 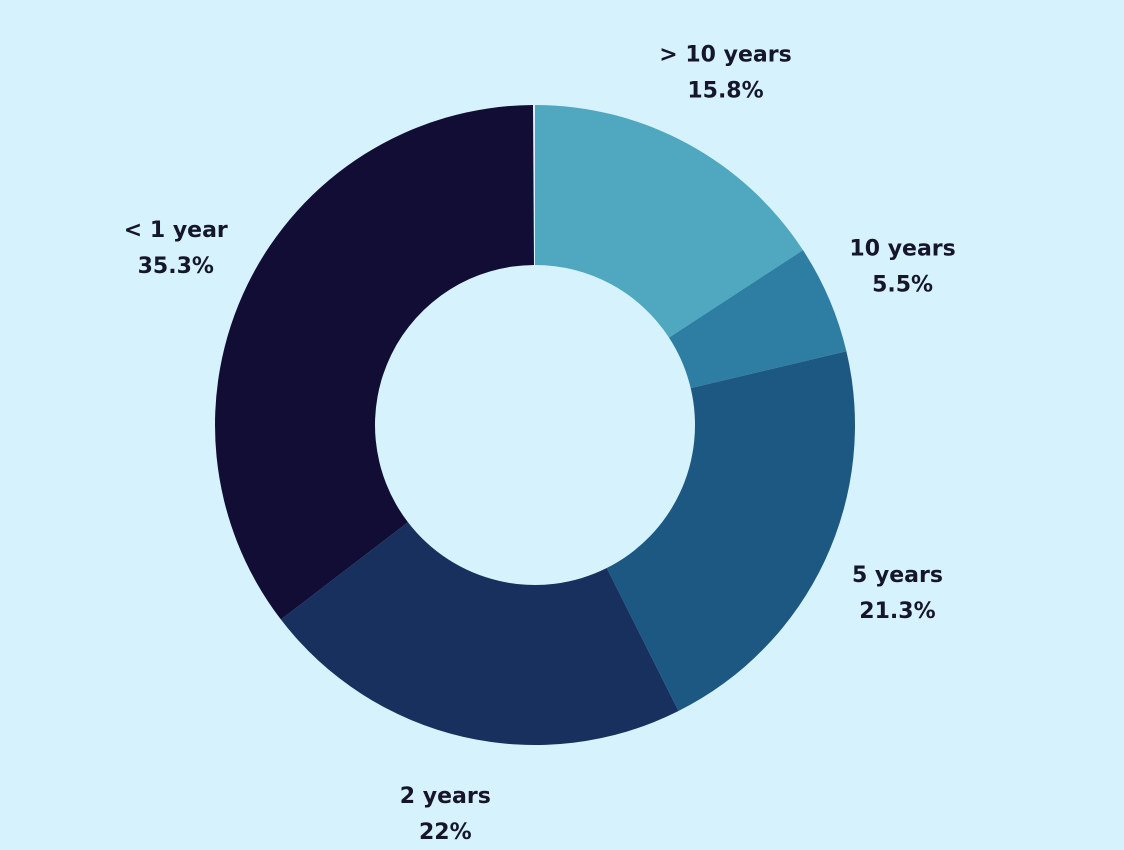 I want to click on slice-value-label: 21.3%, so click(x=897, y=611).